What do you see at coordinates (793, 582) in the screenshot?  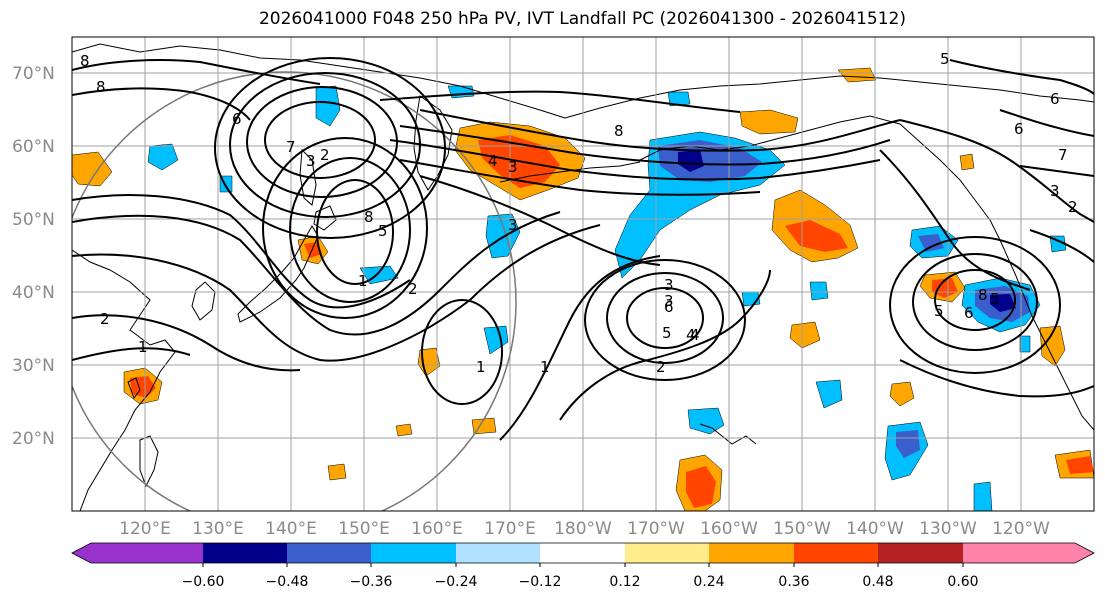 I see `colorbar-tick-label: 0.36` at bounding box center [793, 582].